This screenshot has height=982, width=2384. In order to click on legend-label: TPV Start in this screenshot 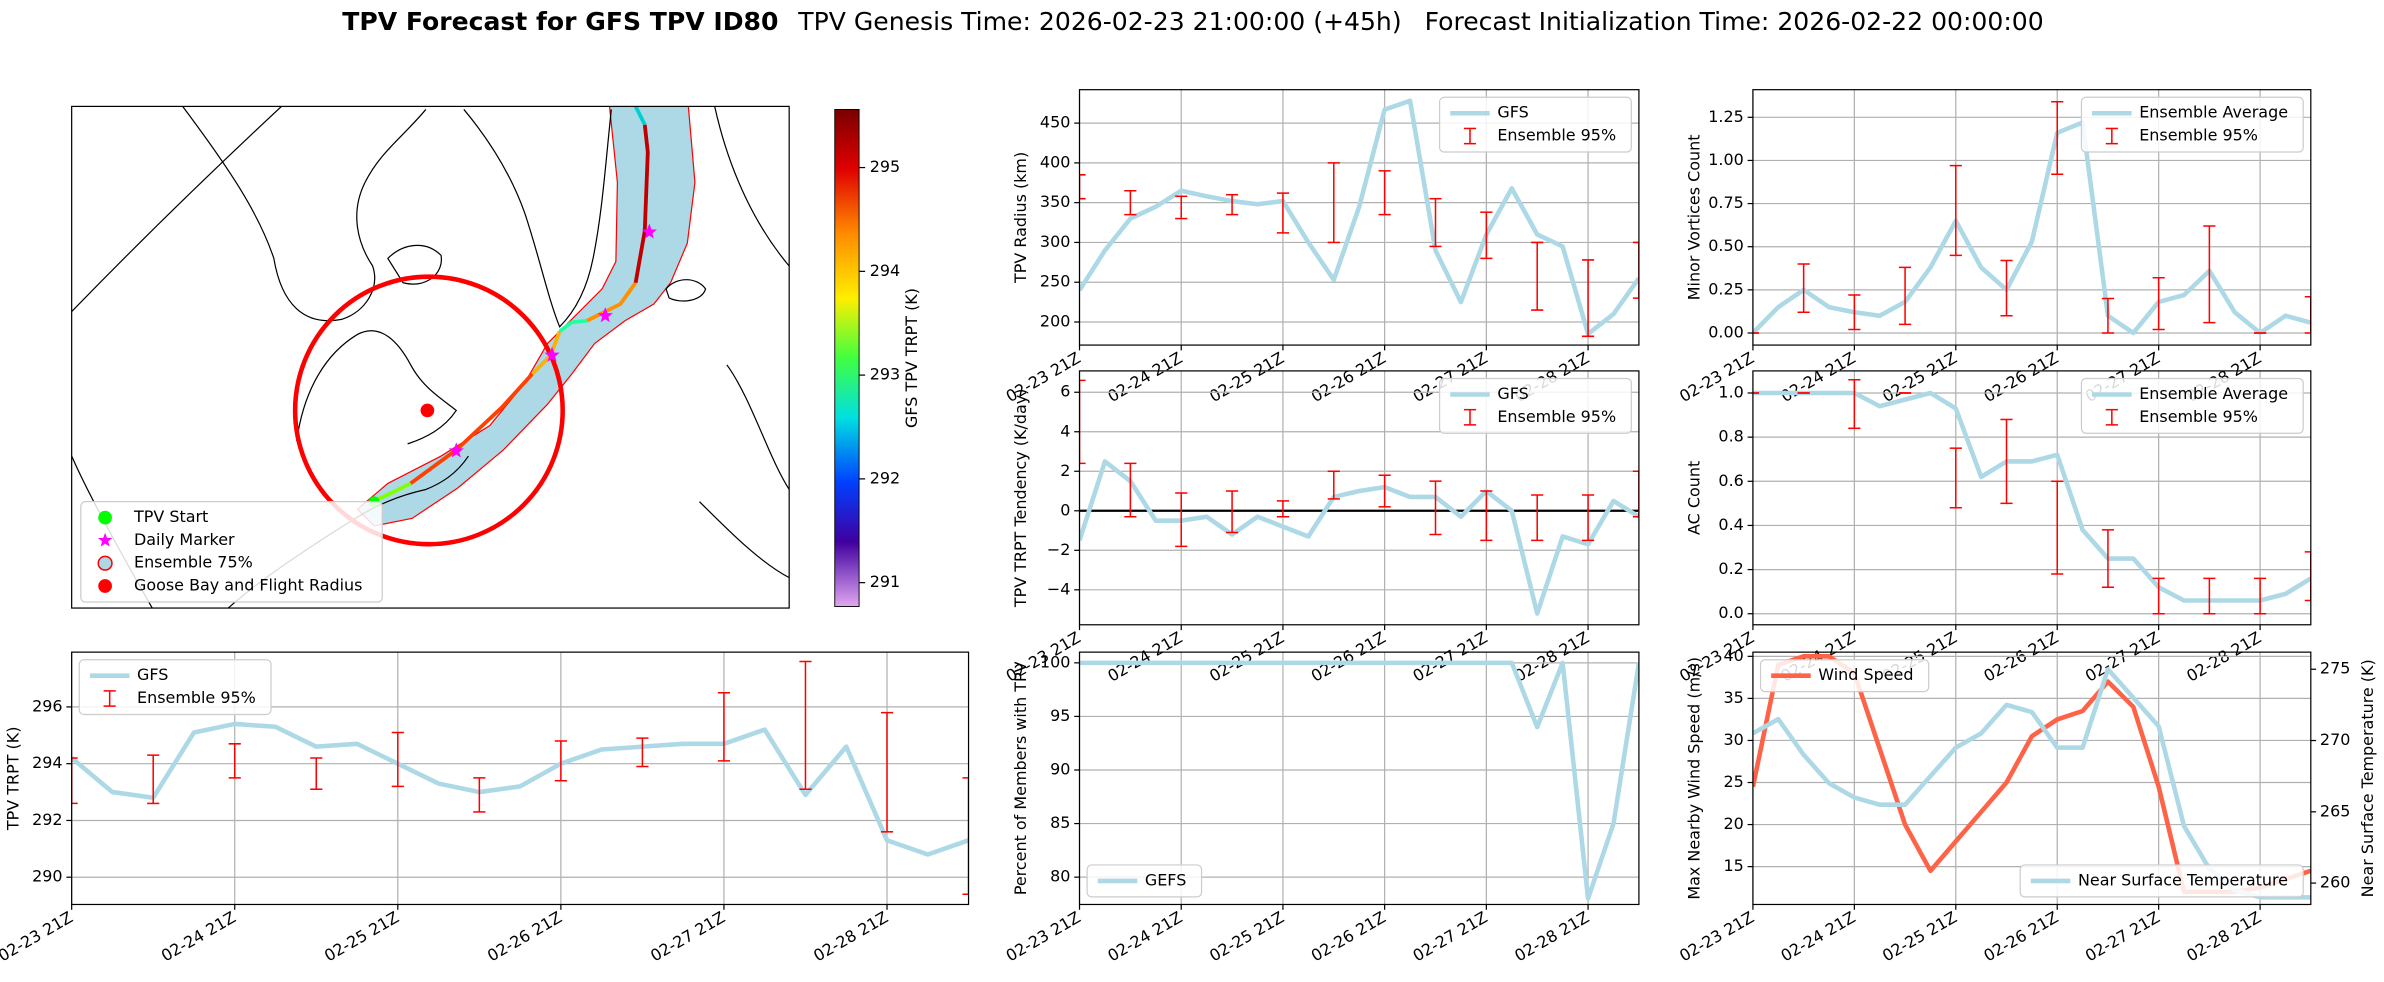, I will do `click(170, 516)`.